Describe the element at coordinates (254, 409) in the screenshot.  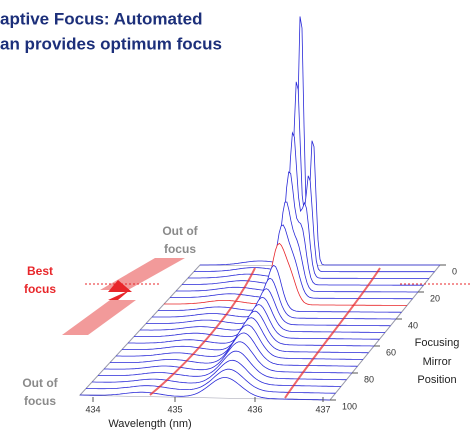
I see `x-tick-label: 436` at that location.